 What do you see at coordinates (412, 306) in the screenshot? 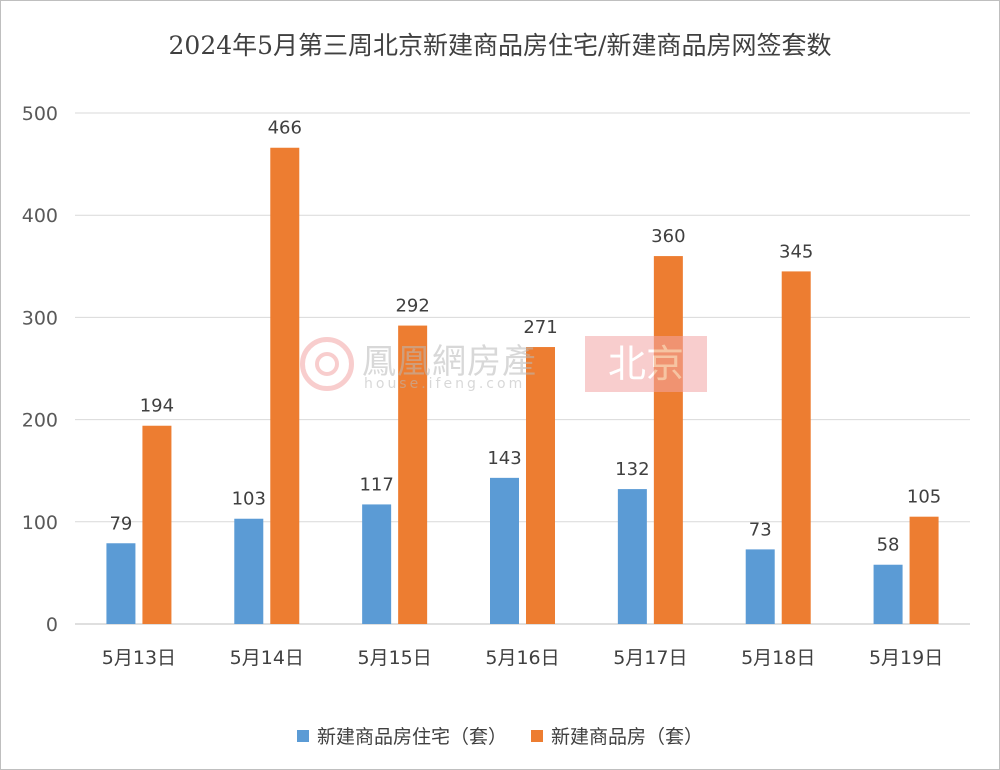
I see `data-label-commercial: 292` at bounding box center [412, 306].